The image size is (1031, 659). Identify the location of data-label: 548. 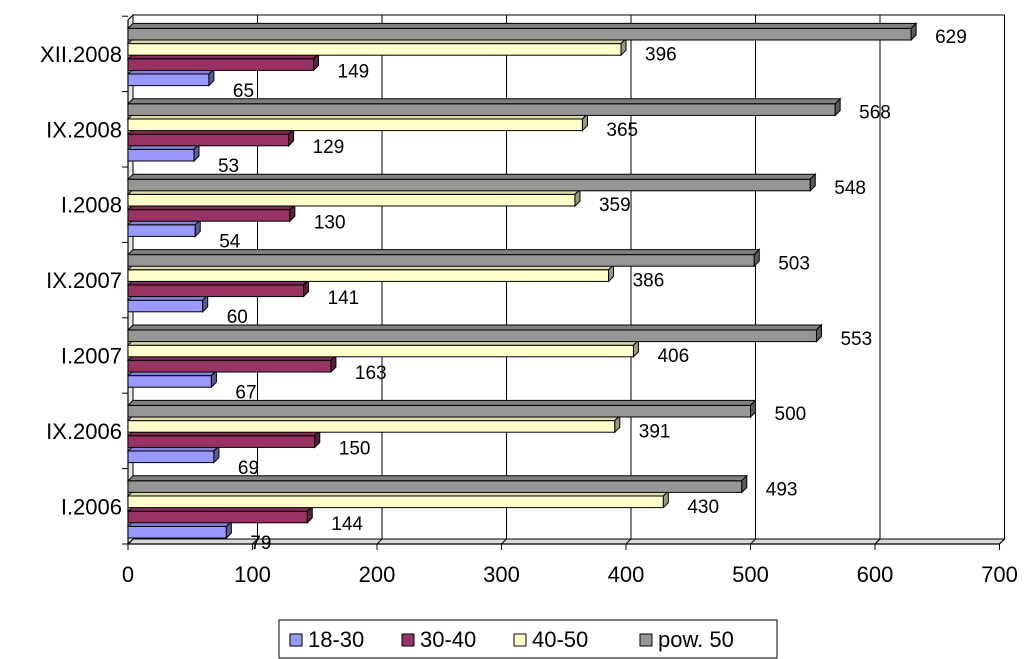
(850, 188).